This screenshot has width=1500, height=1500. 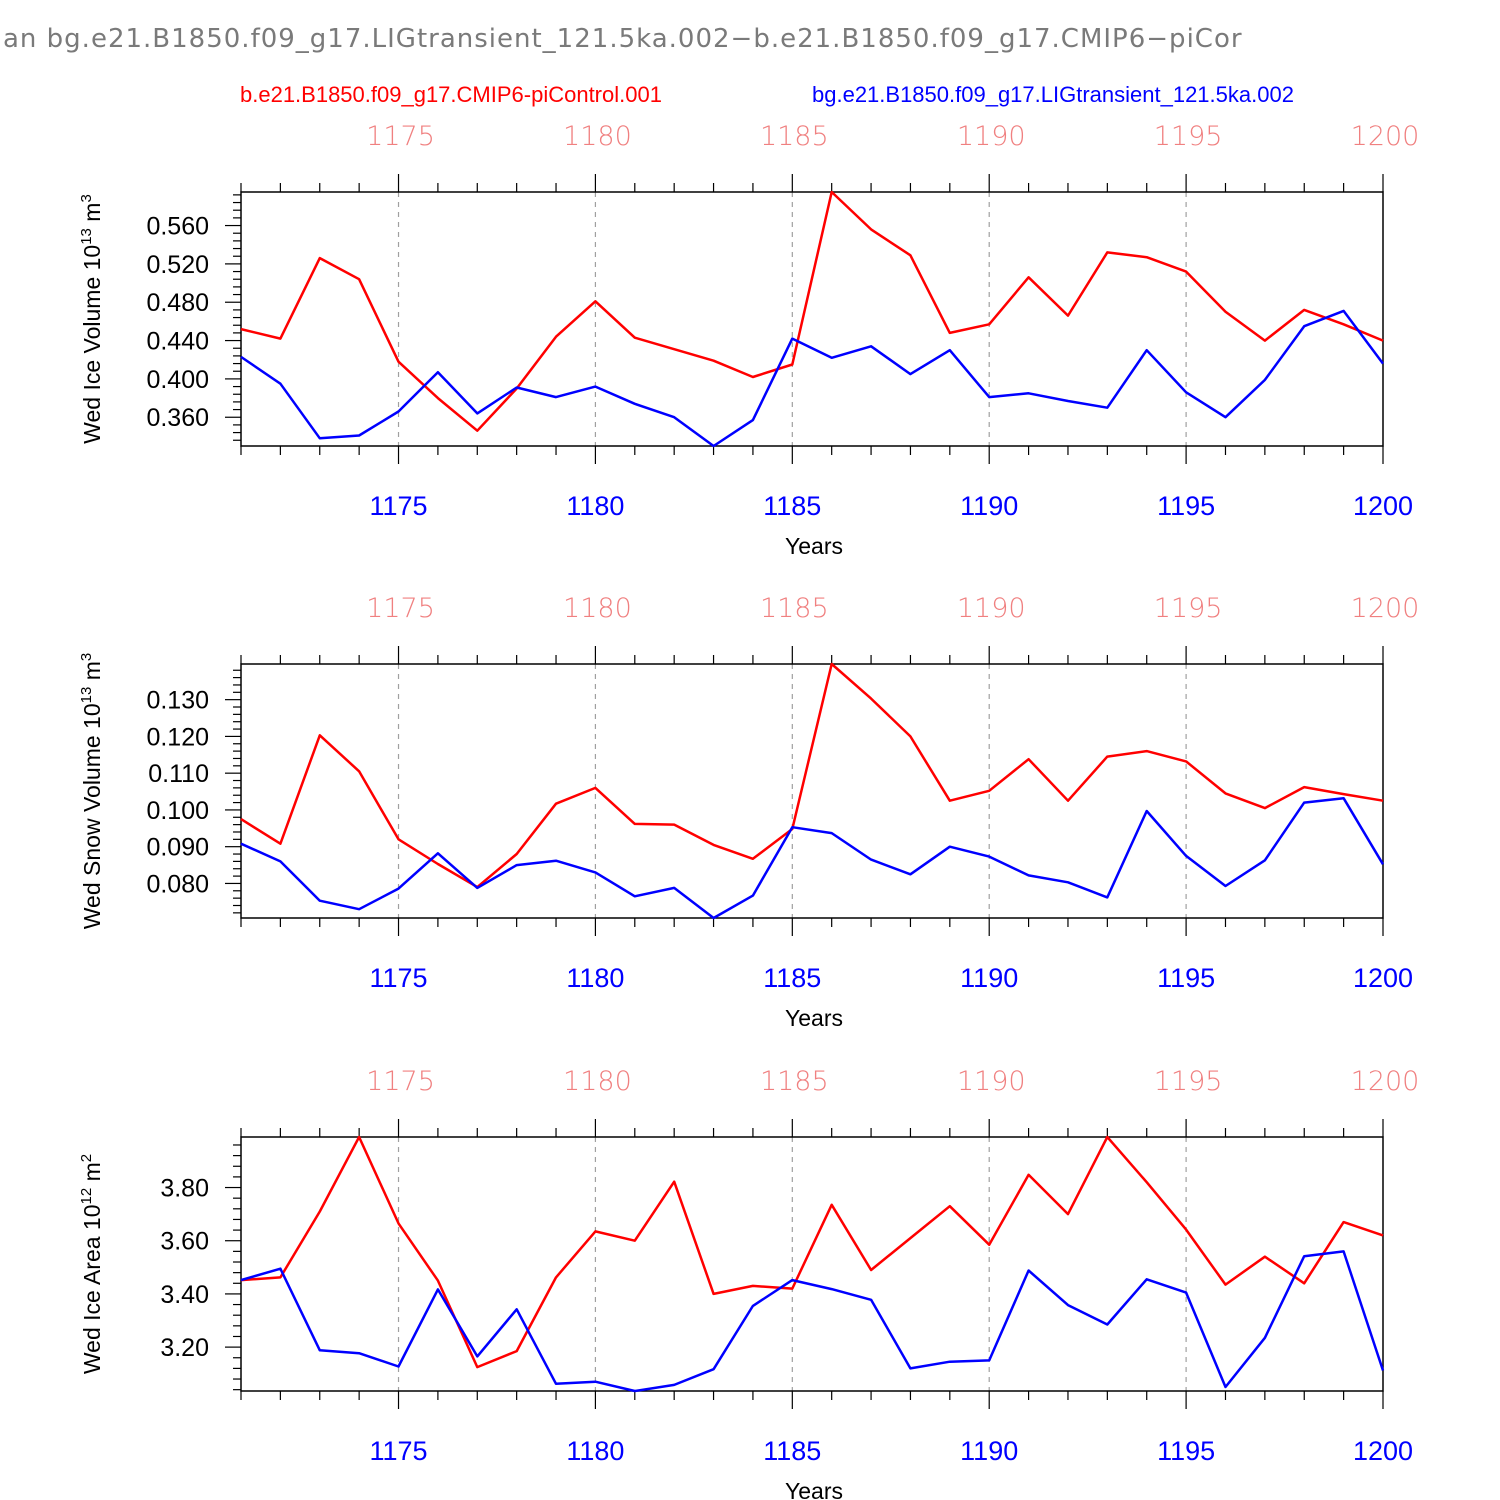 What do you see at coordinates (184, 1189) in the screenshot?
I see `y-tick-label: 3.80` at bounding box center [184, 1189].